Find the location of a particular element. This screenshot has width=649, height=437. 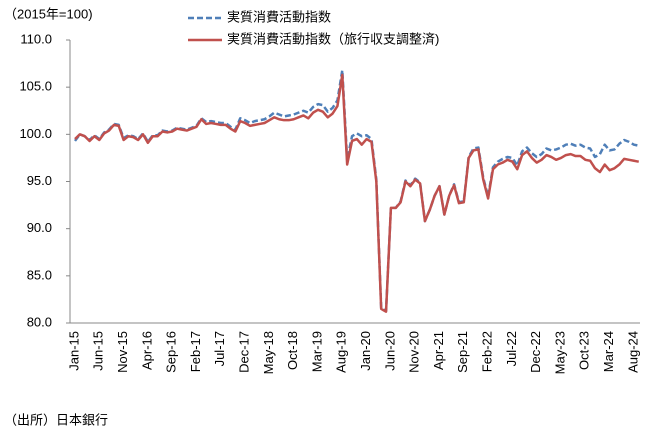

y-tick-label: 100.0 is located at coordinates (35, 133).